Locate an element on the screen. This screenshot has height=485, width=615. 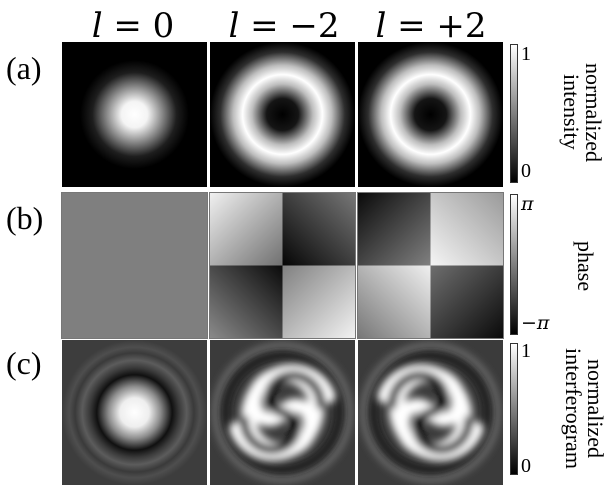
interferogram-colorbar-min: 0 is located at coordinates (526, 466).